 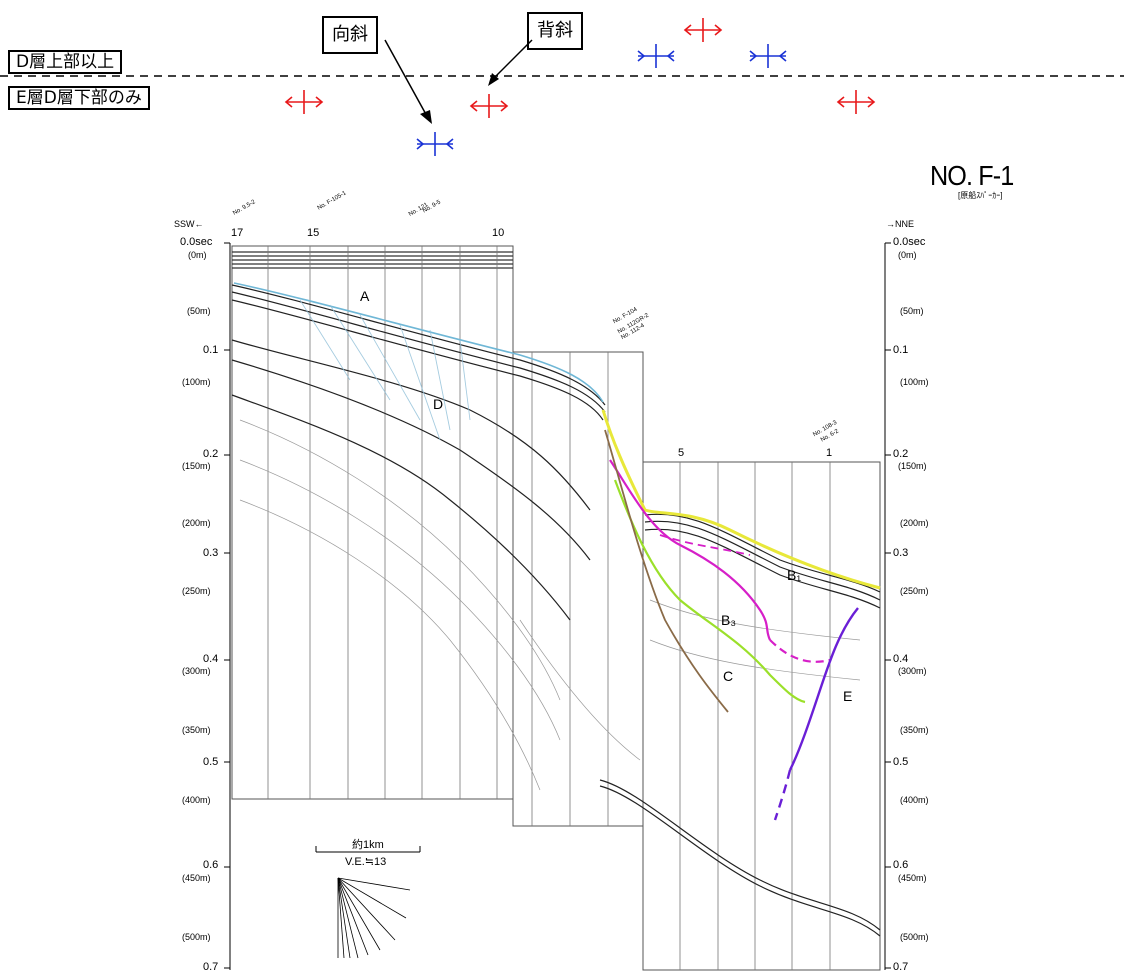 I want to click on horizon-b-top-line, so click(x=741, y=499).